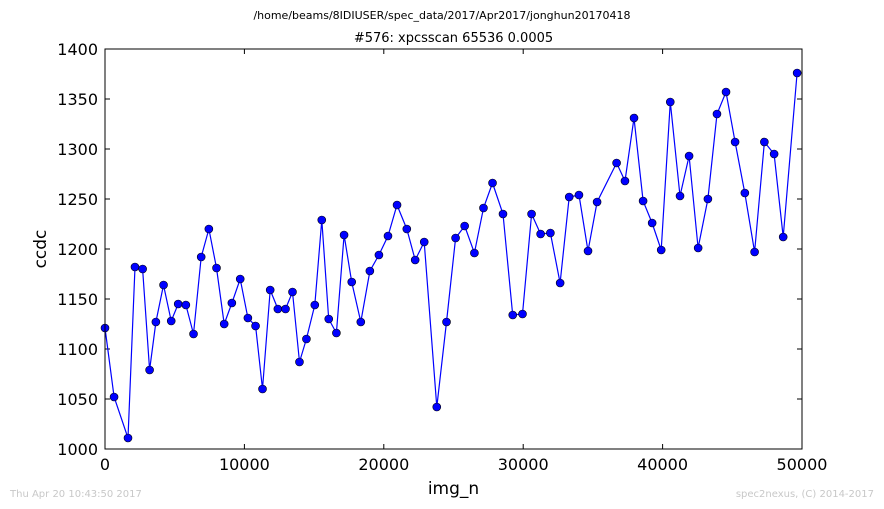 Image resolution: width=884 pixels, height=509 pixels. Describe the element at coordinates (77, 149) in the screenshot. I see `y-tick-label: 1300` at that location.